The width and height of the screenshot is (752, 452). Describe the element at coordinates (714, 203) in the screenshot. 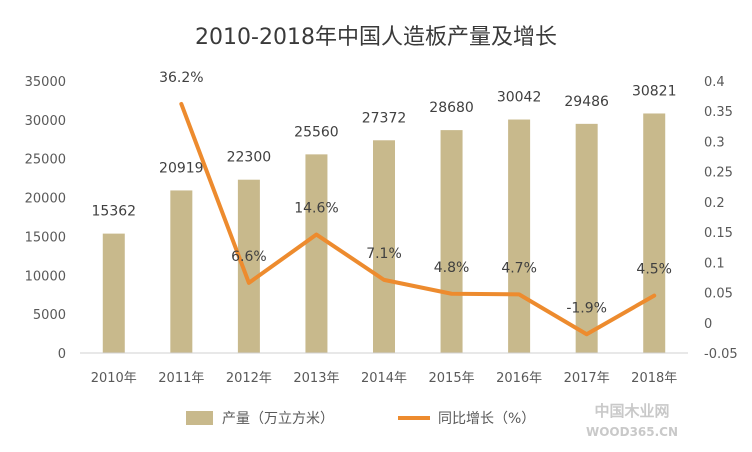

I see `right-tick-label: 0.2` at that location.